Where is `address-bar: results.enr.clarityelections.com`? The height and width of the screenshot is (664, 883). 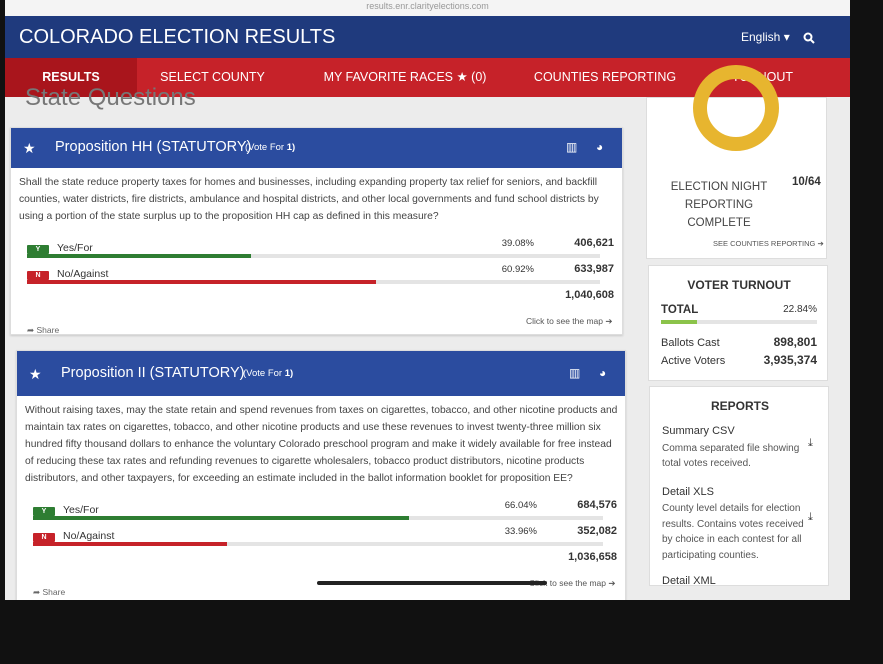 address-bar: results.enr.clarityelections.com is located at coordinates (427, 10).